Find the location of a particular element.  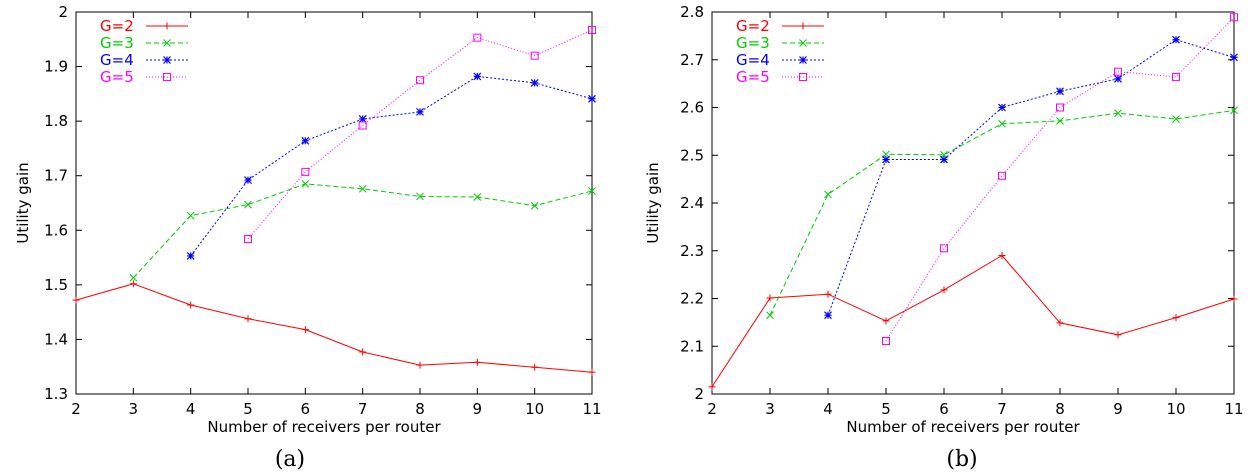

legend-label: G=2 is located at coordinates (117, 26).